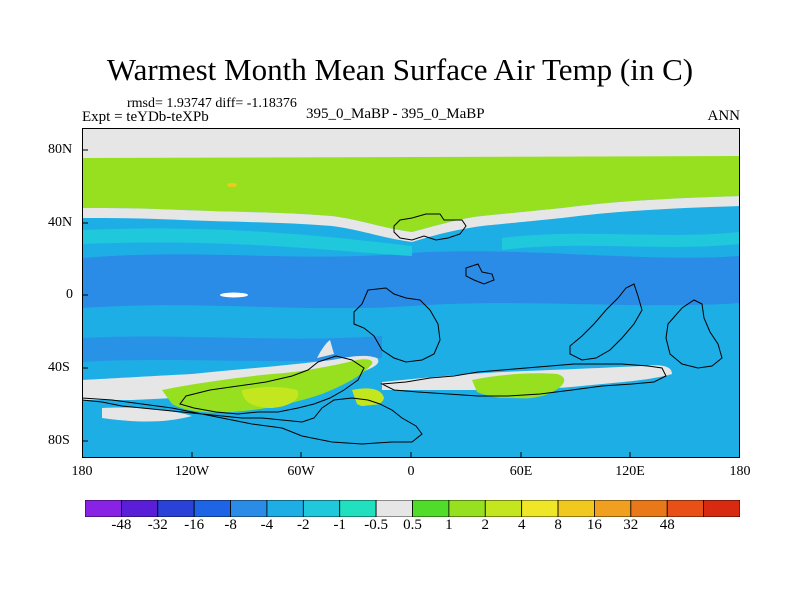  I want to click on lon-label-180-west: 180, so click(82, 471).